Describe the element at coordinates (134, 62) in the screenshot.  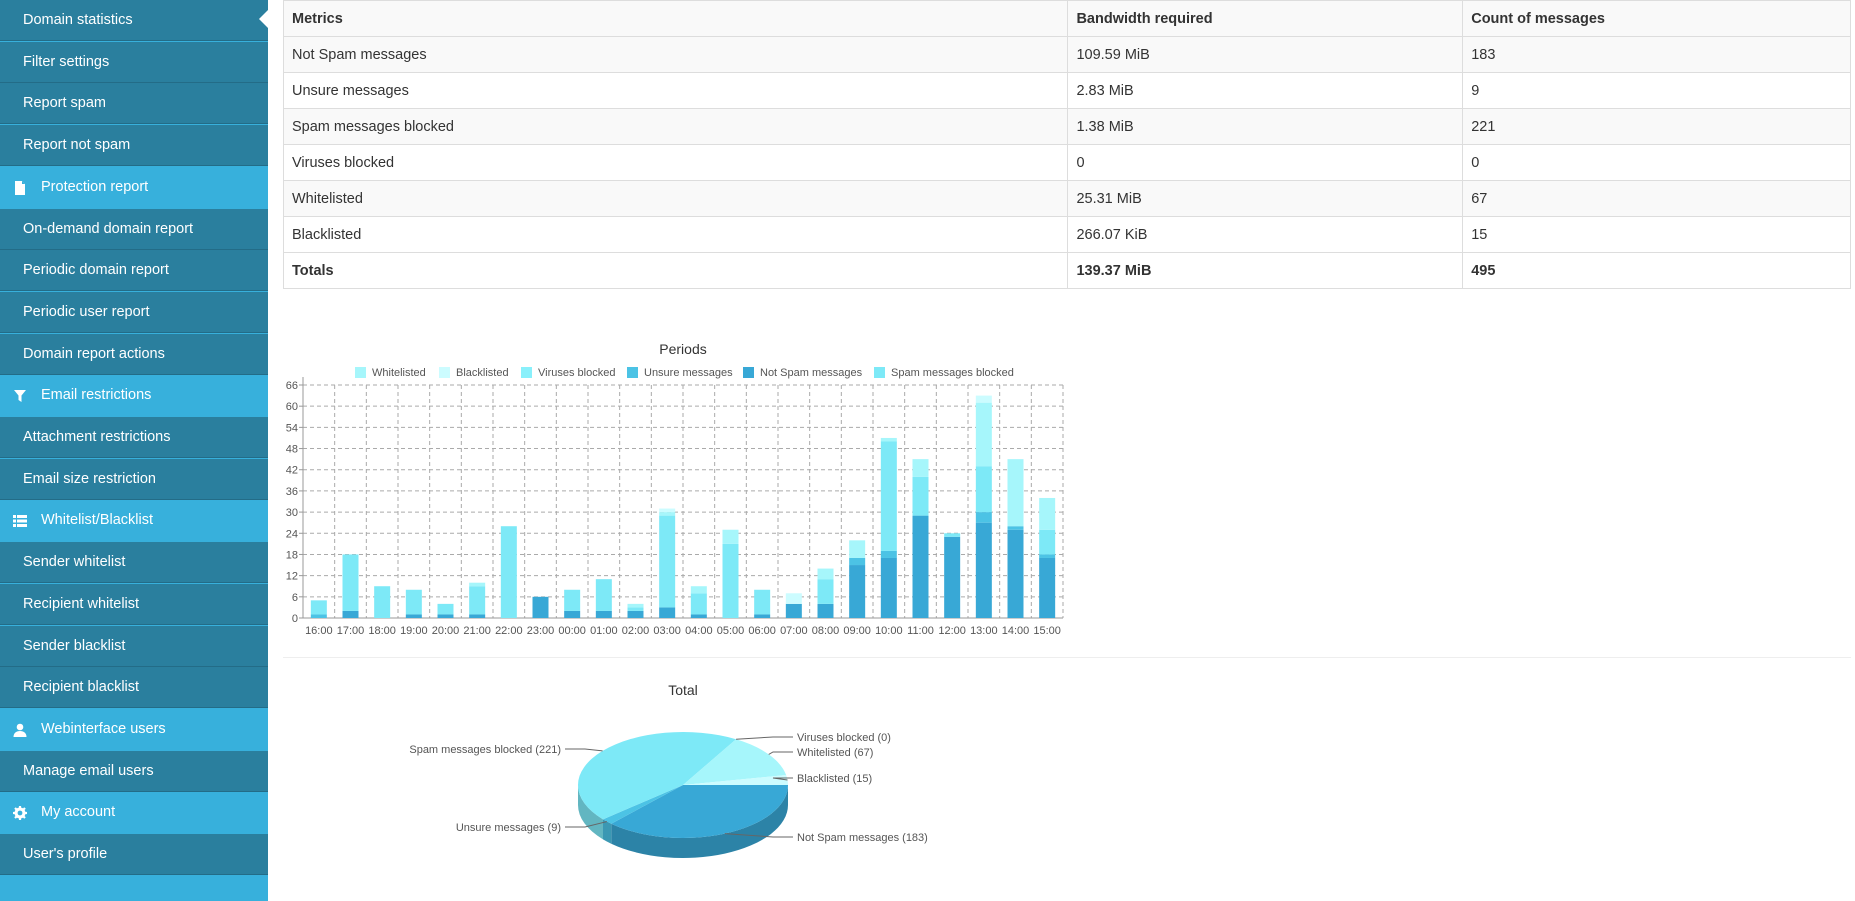
I see `sidebar-item-filter-settings: Filter settings` at that location.